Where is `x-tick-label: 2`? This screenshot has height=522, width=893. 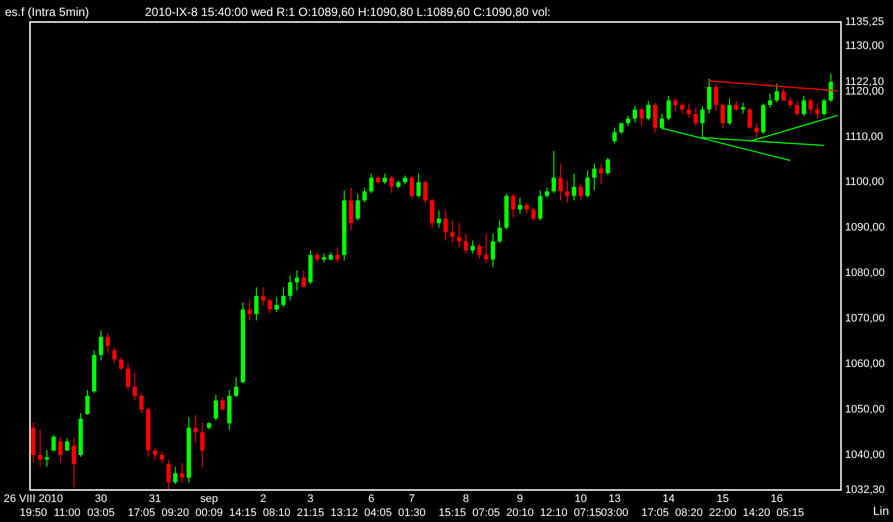
x-tick-label: 2 is located at coordinates (263, 499).